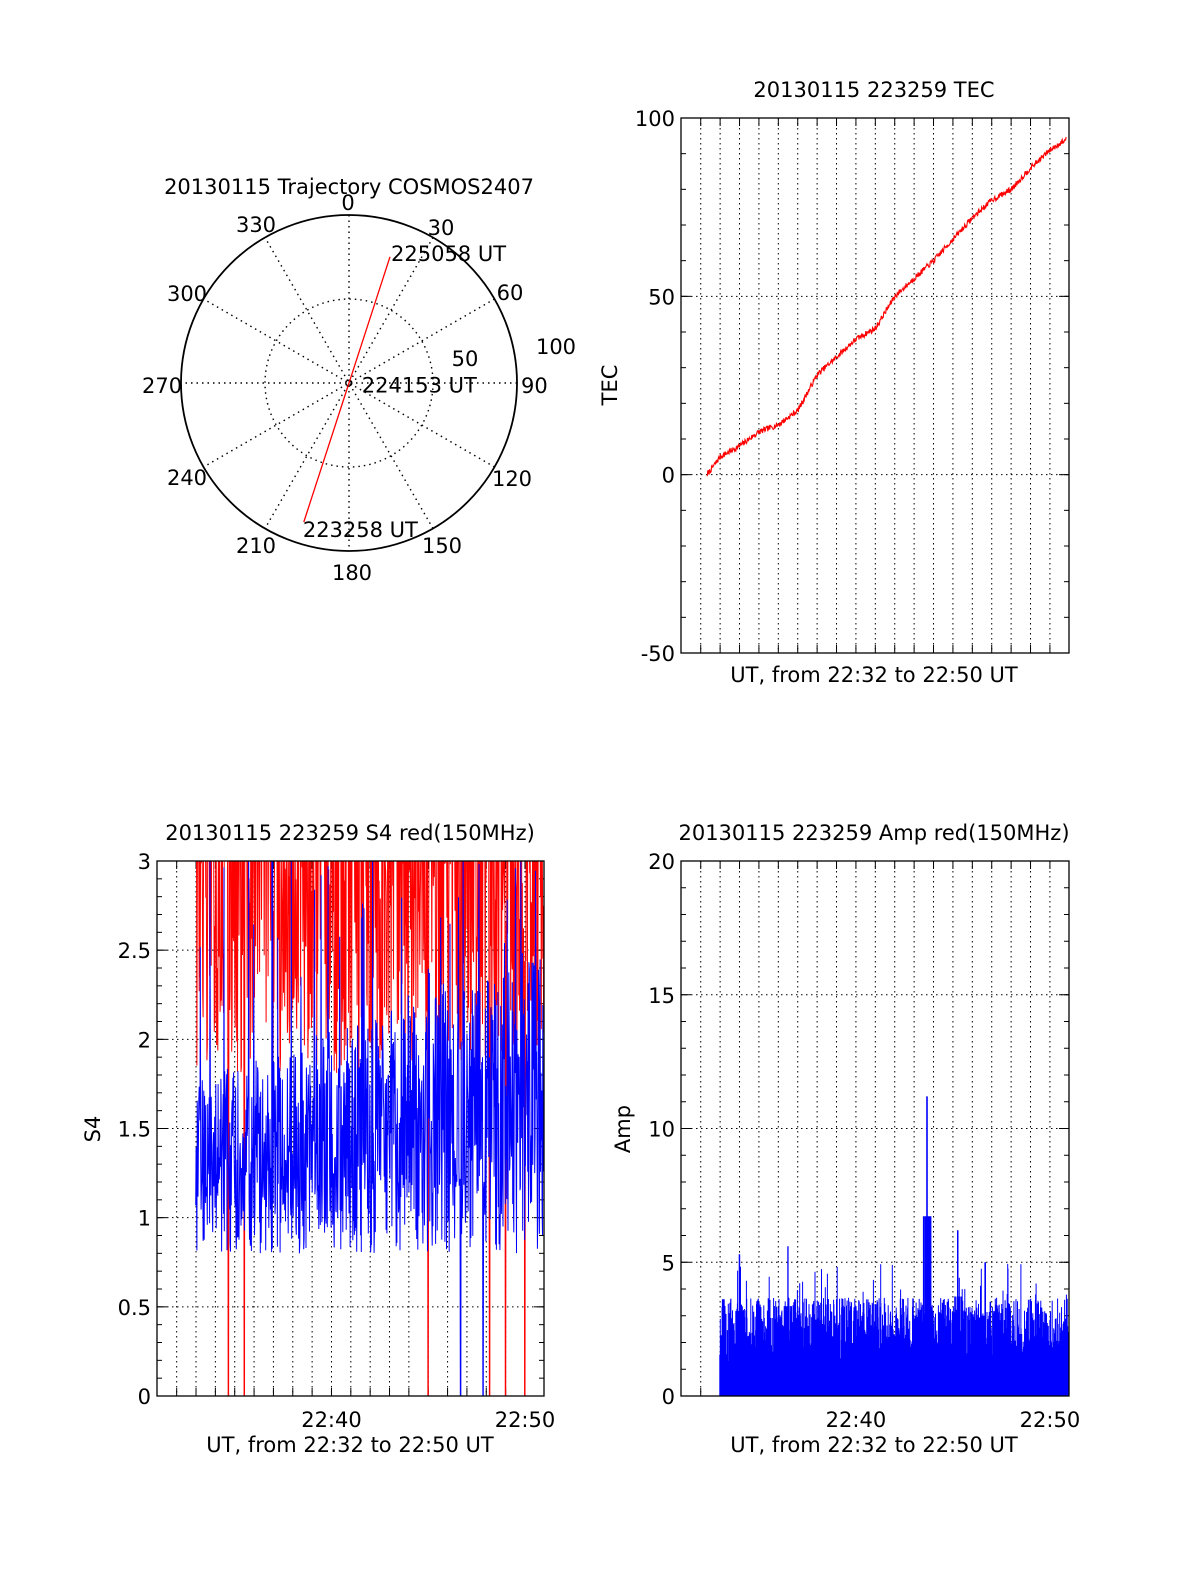  I want to click on polar-spoke, so click(349, 383).